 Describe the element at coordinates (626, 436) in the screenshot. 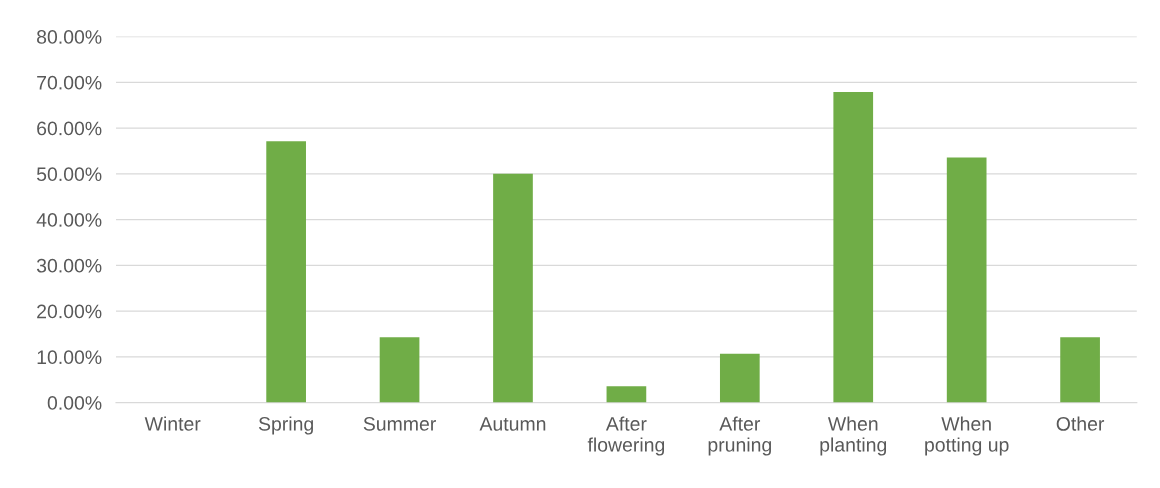

I see `x-tick-label: After flowering` at that location.